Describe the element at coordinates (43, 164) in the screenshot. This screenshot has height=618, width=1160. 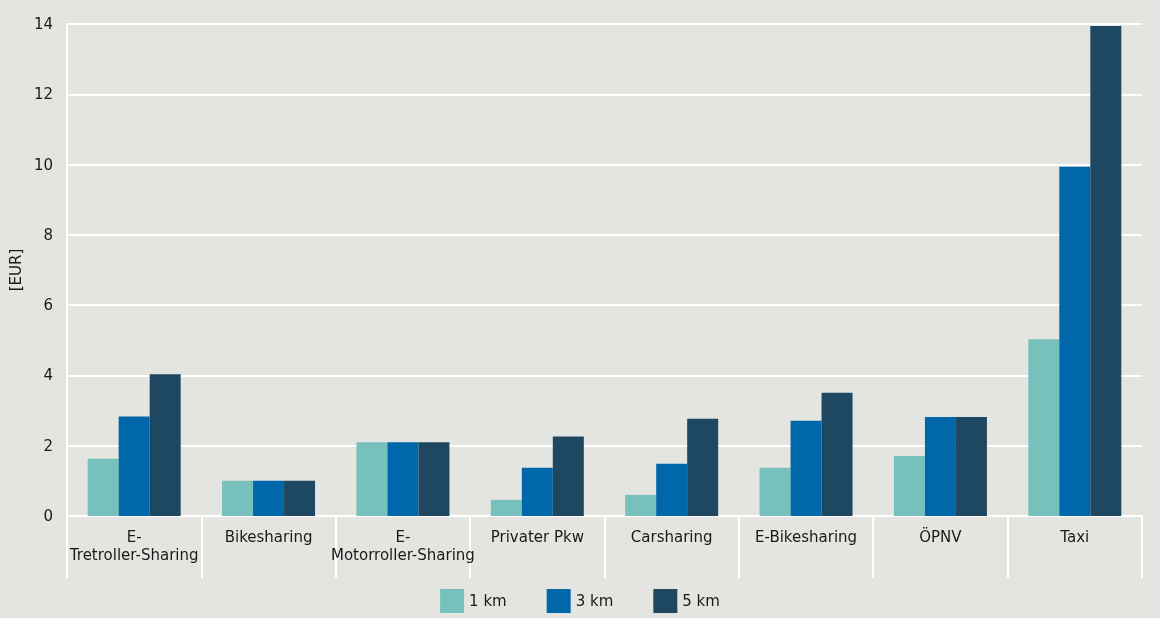
I see `y-tick-label: 10` at that location.